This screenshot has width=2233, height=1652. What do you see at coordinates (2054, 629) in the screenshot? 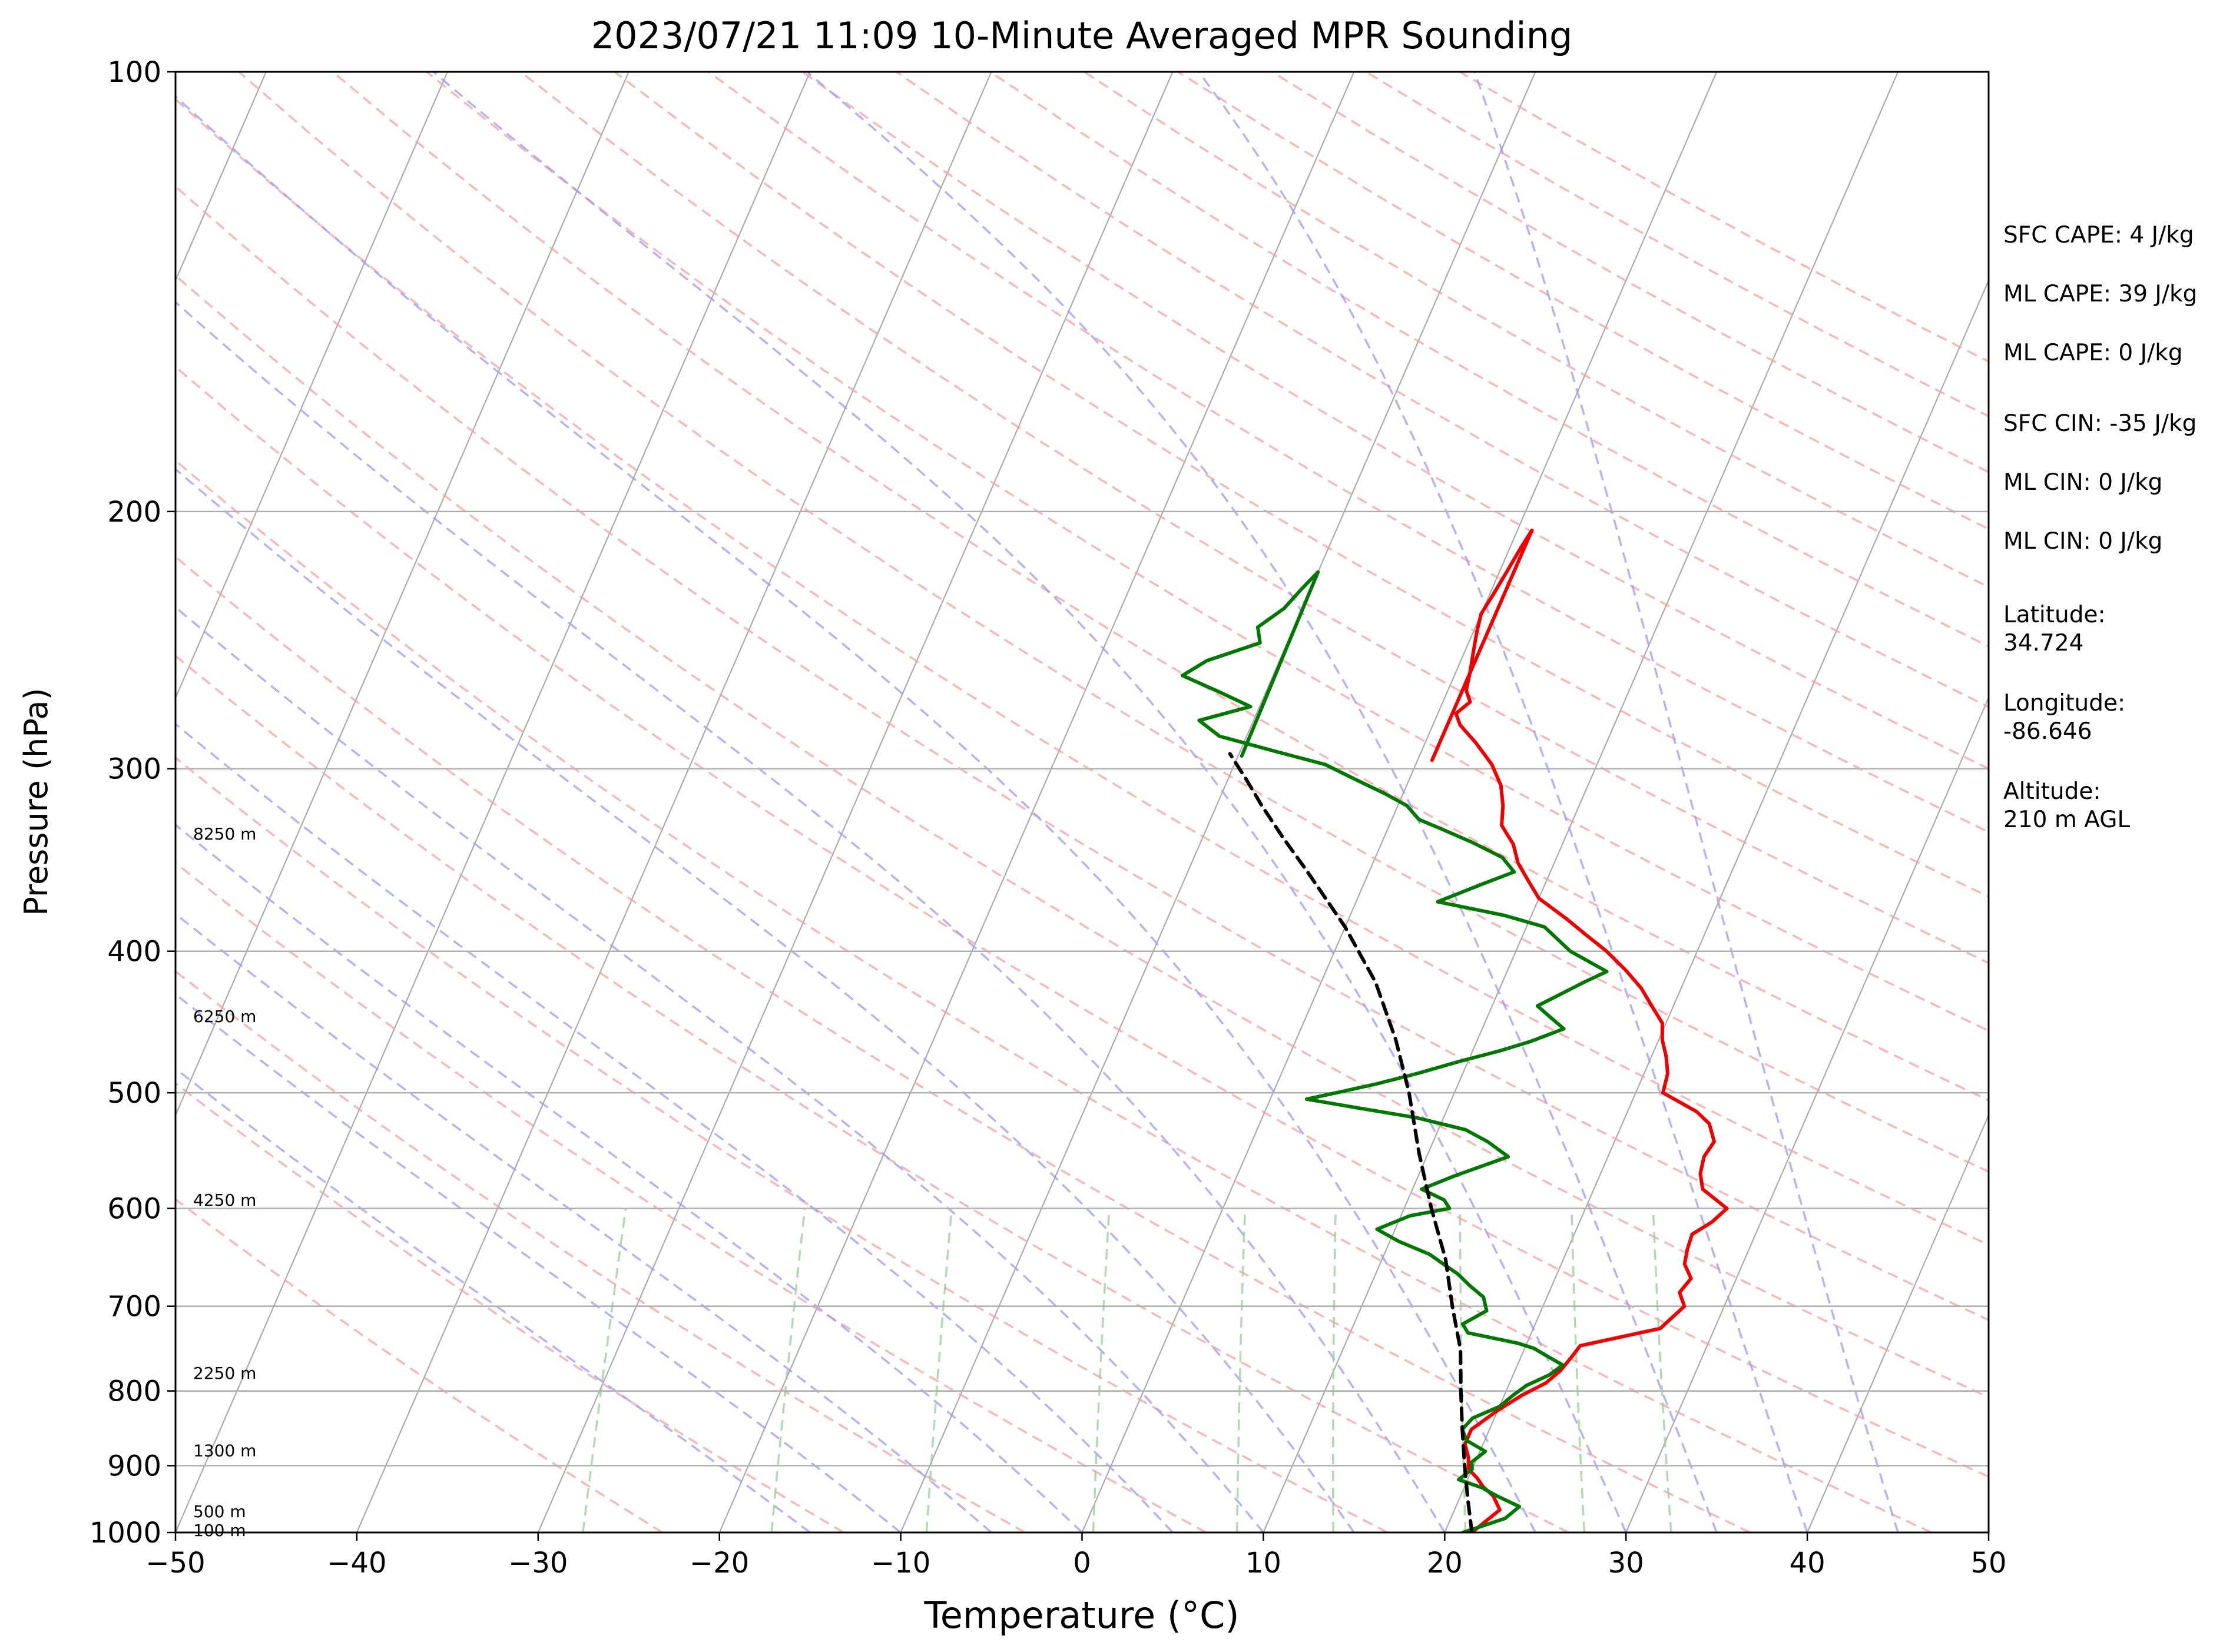
I see `stat-text: Latitude: 34.724` at bounding box center [2054, 629].